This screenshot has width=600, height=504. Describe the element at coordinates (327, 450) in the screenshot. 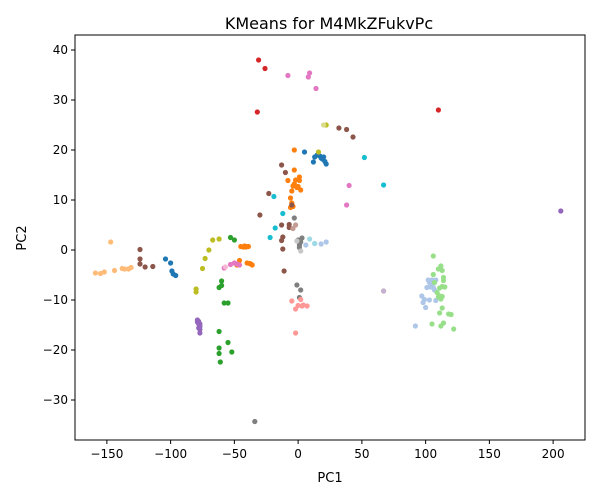

I see `x-axis: −150 −100 −50 0 50 100 150 200` at that location.